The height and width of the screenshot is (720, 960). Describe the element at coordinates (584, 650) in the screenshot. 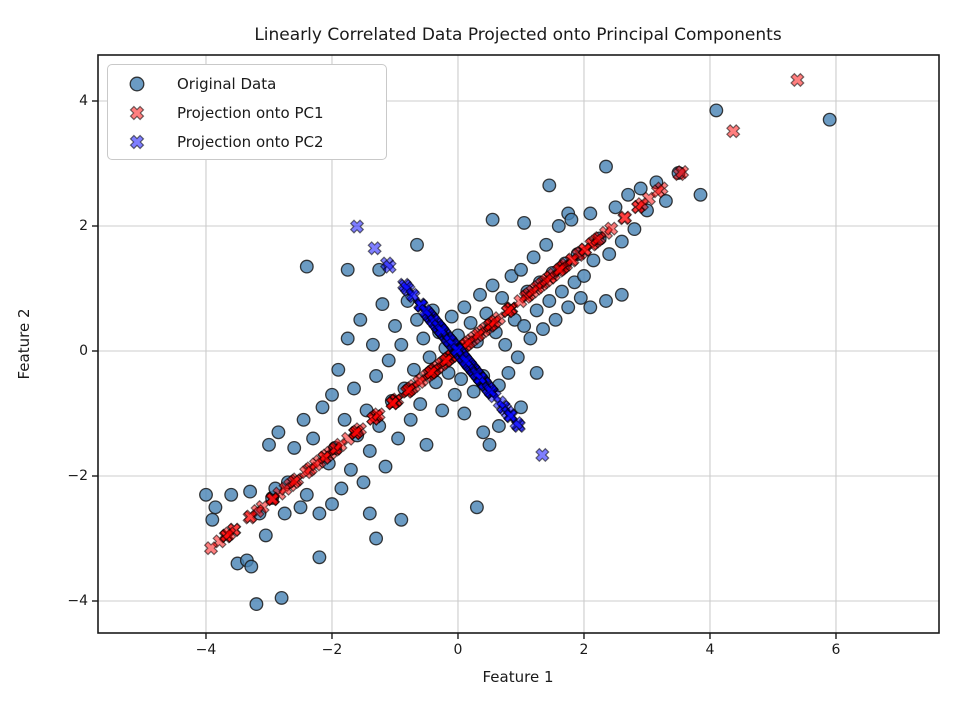

I see `x-tick-label: 2` at that location.